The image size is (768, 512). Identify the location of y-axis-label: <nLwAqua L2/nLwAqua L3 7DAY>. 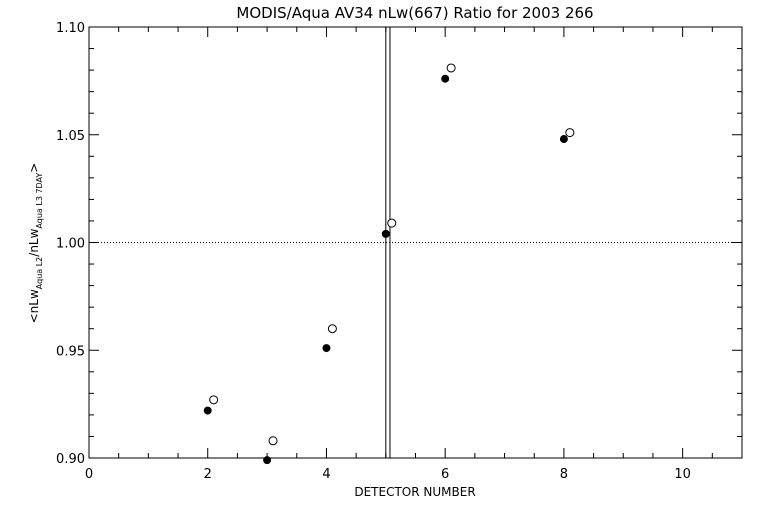
(35, 243).